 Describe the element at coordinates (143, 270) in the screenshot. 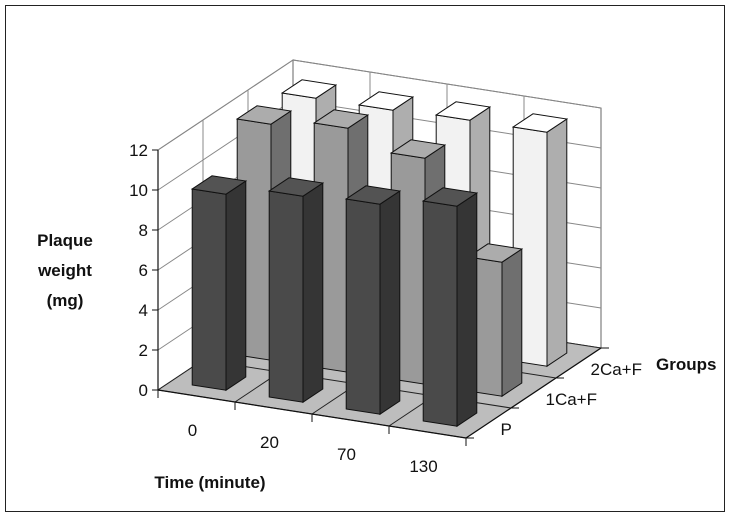

I see `y-tick-label: 6` at that location.